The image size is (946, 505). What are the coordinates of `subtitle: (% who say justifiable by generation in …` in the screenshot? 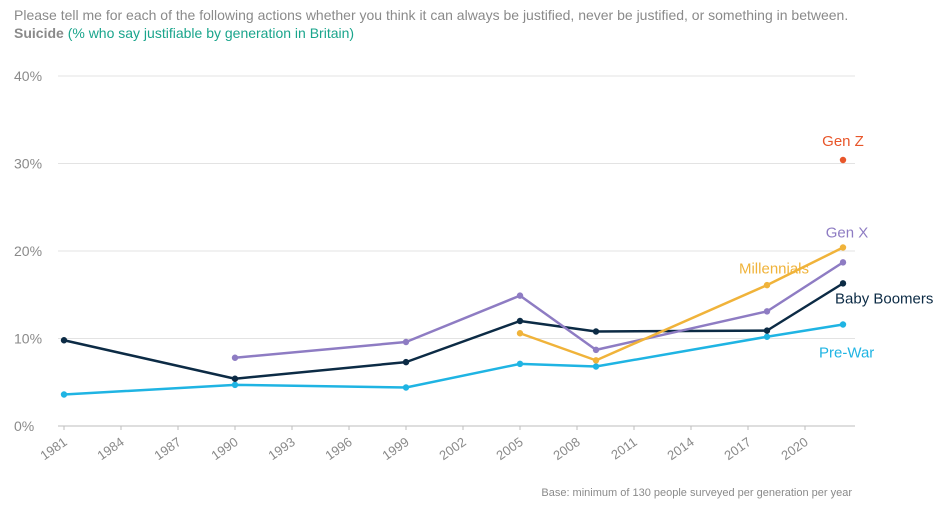 It's located at (211, 33).